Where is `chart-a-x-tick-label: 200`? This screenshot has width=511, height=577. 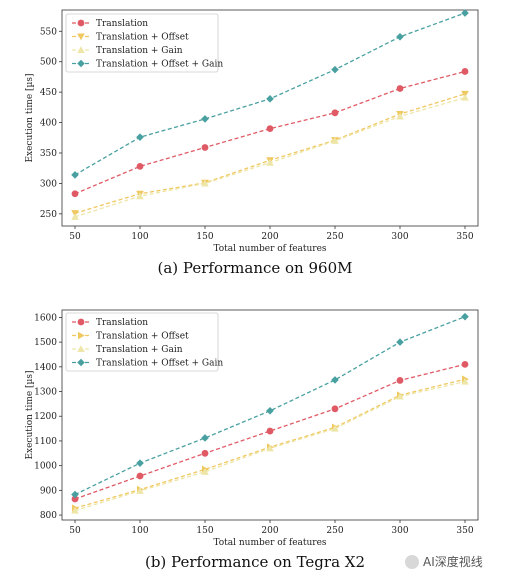
chart-a-x-tick-label: 200 is located at coordinates (269, 237).